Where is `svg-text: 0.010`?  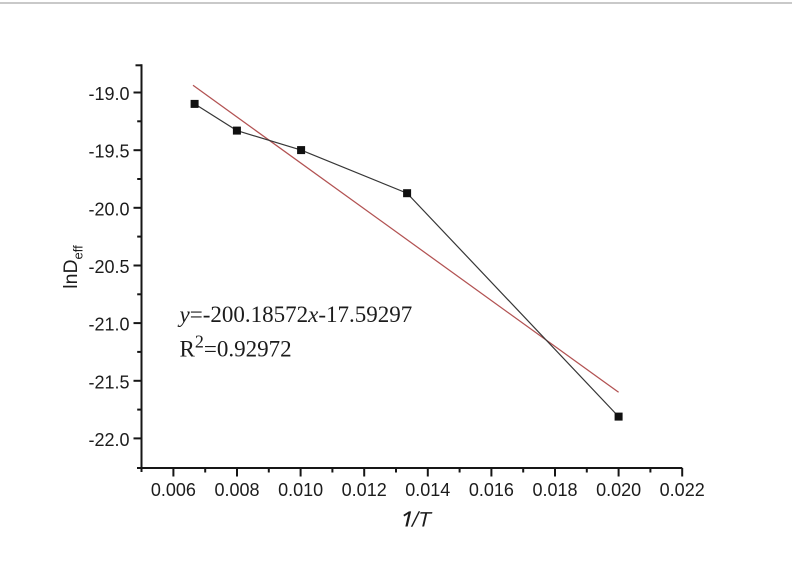
svg-text: 0.010 is located at coordinates (300, 490).